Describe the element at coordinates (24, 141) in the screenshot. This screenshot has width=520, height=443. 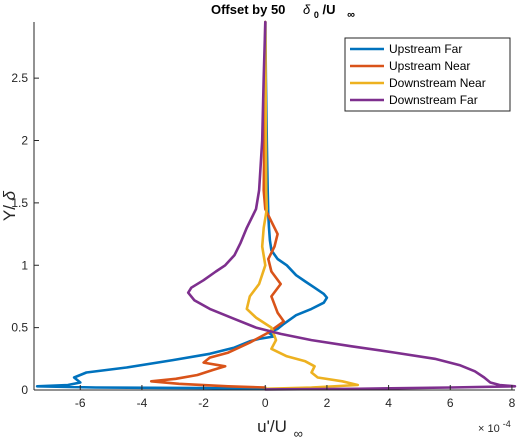
I see `y-tick-label: 2` at that location.